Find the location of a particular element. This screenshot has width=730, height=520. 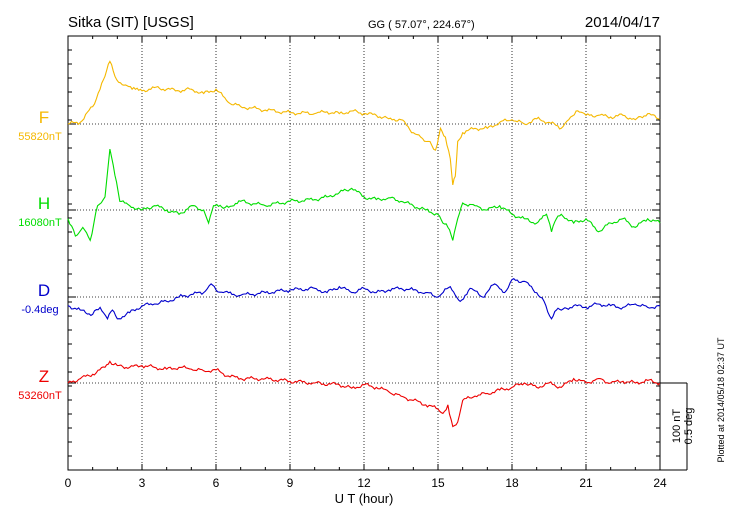

x-tick-label-15: 15 is located at coordinates (438, 483).